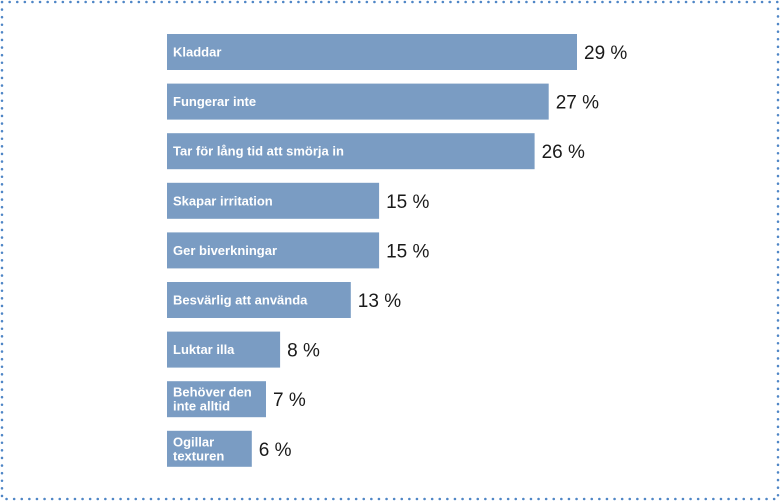  Describe the element at coordinates (289, 400) in the screenshot. I see `bar-value-7: 7 %` at that location.